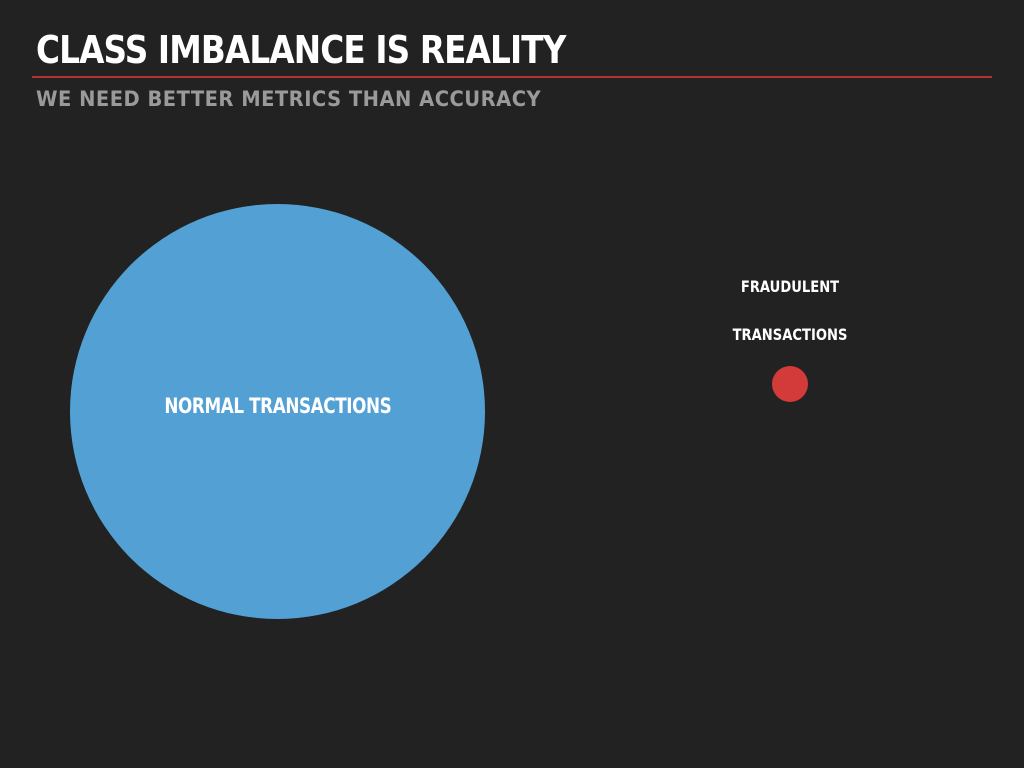 This screenshot has width=1024, height=768. What do you see at coordinates (277, 405) in the screenshot?
I see `normal-transactions-label: NORMAL TRANSACTIONS` at bounding box center [277, 405].